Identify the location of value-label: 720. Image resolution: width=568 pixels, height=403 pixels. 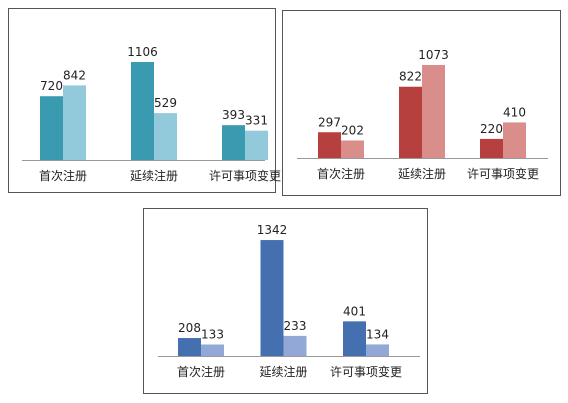
(51, 86).